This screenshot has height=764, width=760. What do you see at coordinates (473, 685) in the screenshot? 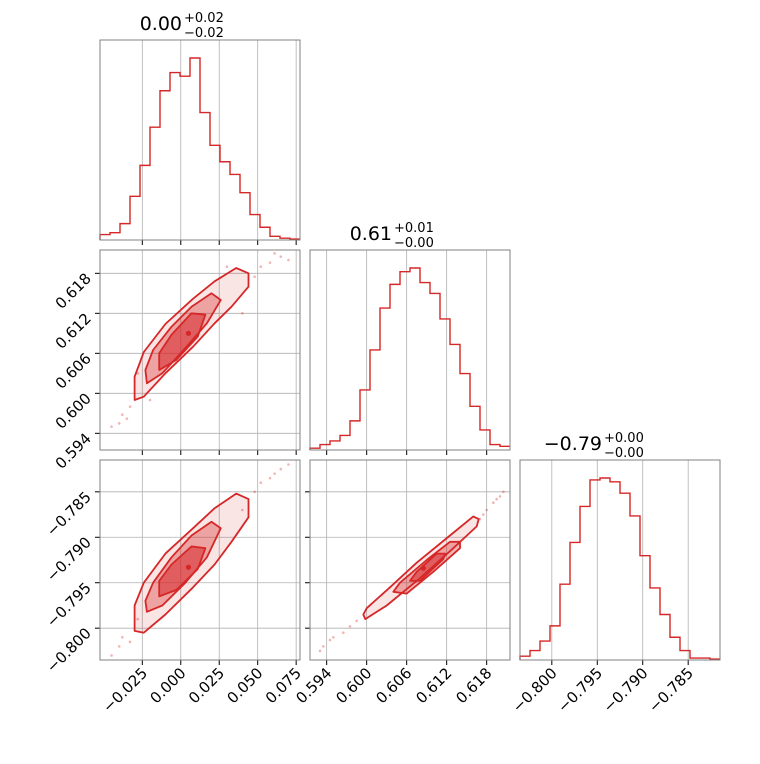
I see `corner-3-vs-2-xtick-label: 0.618` at bounding box center [473, 685].